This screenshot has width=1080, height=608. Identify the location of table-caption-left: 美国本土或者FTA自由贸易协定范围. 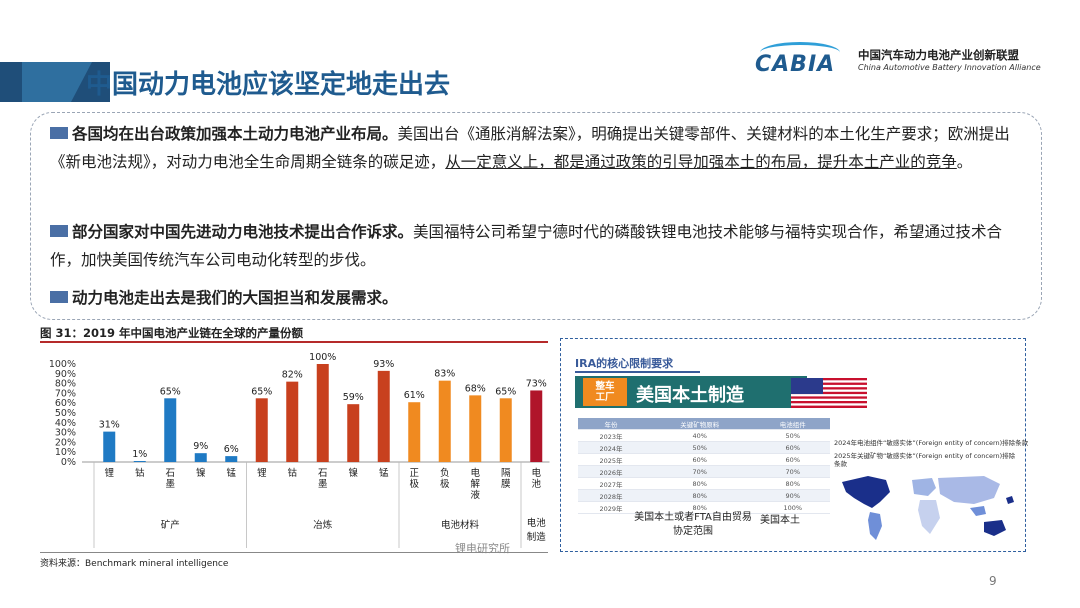
(693, 524).